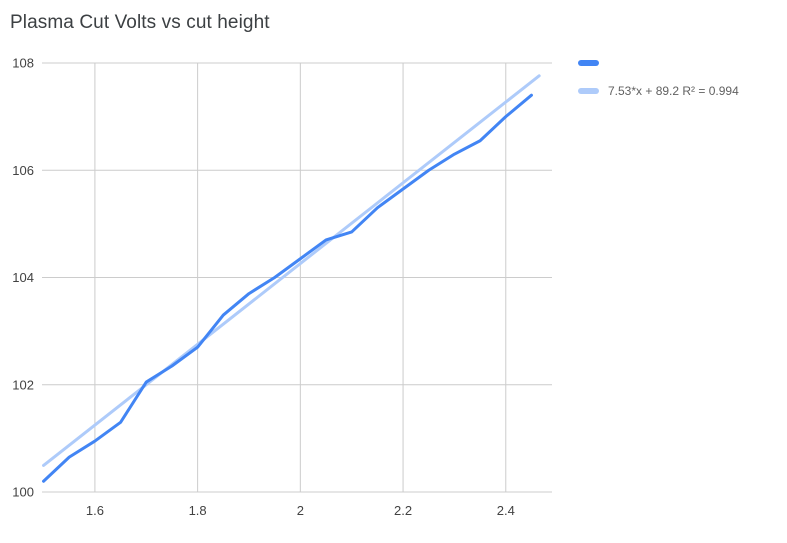  Describe the element at coordinates (403, 510) in the screenshot. I see `x-tick-label: 2.2` at that location.